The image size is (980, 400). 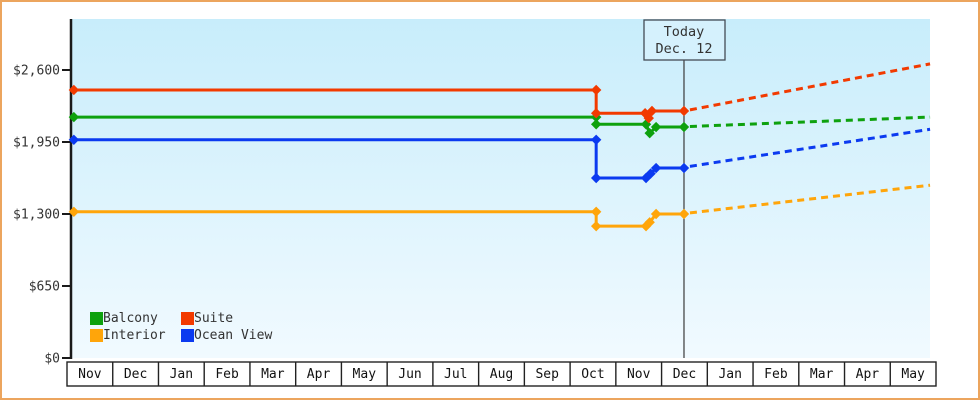 What do you see at coordinates (455, 374) in the screenshot?
I see `x-axis-month-label: Jul` at bounding box center [455, 374].